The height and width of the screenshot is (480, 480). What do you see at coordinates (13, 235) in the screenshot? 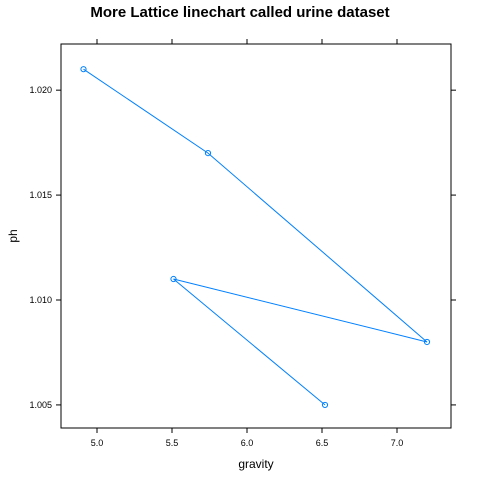
I see `y-axis-label: ph` at bounding box center [13, 235].